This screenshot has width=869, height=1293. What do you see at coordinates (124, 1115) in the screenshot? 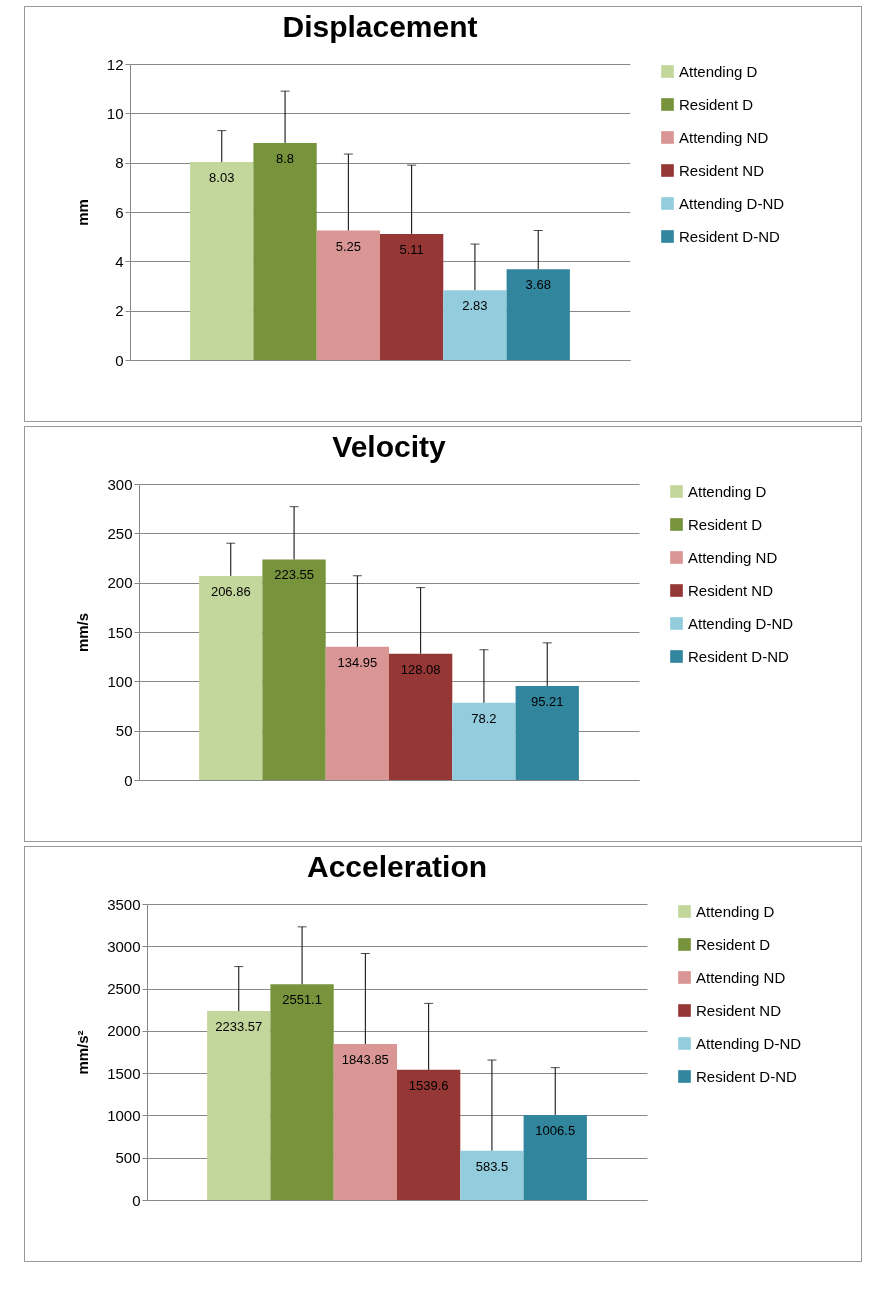
I see `y-tick-label: 1000` at bounding box center [124, 1115].